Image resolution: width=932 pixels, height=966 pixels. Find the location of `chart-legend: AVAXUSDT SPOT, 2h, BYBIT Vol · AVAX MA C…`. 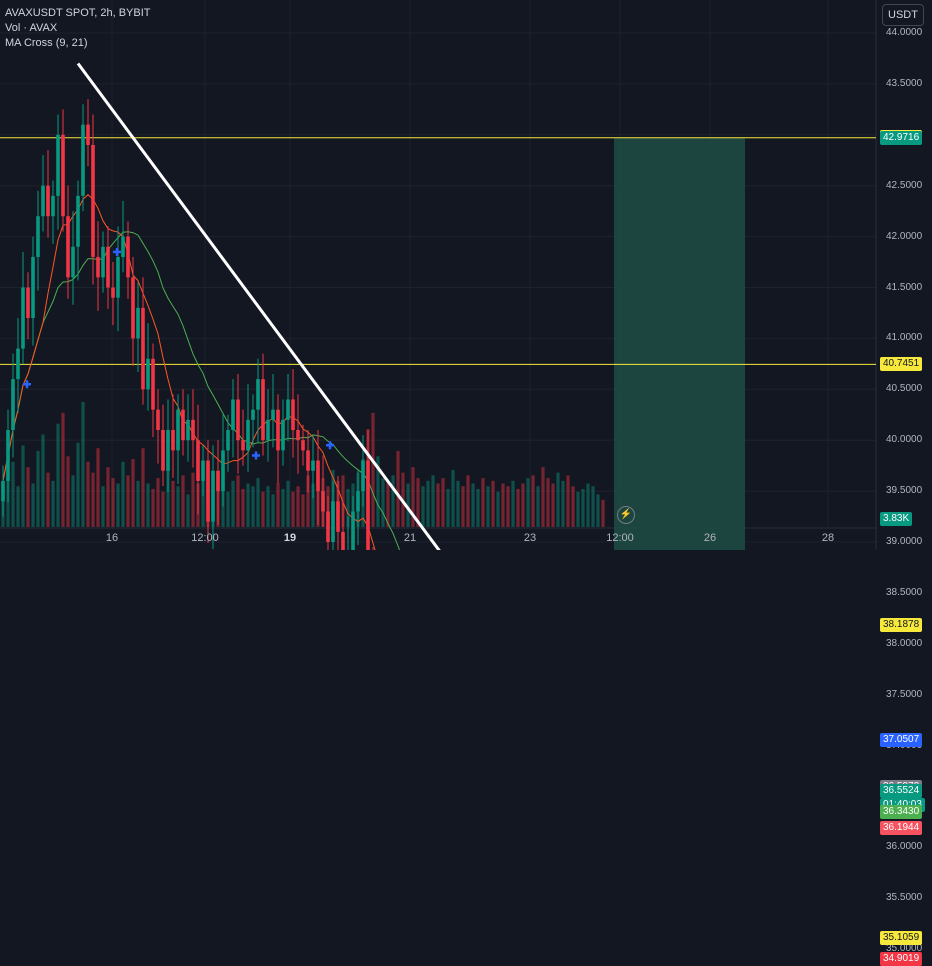

chart-legend: AVAXUSDT SPOT, 2h, BYBIT Vol · AVAX MA C… is located at coordinates (78, 28).